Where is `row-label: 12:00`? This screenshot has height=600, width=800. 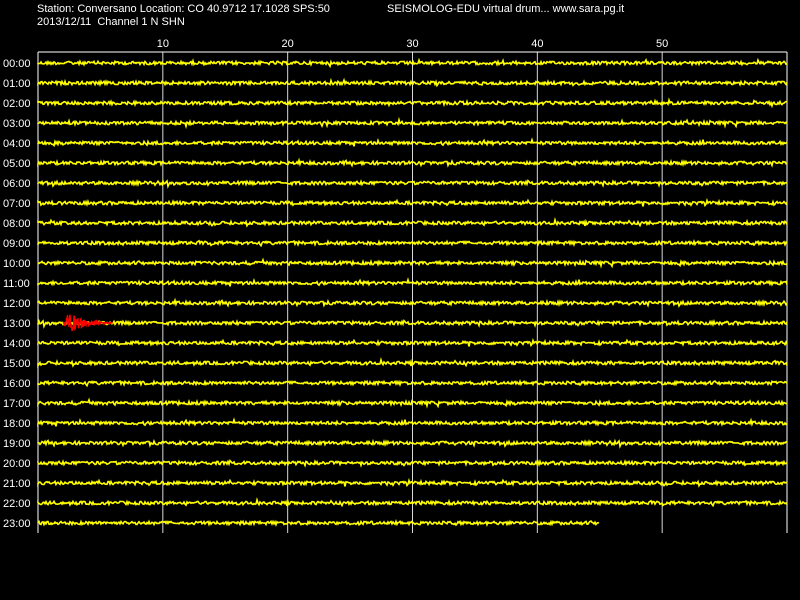
row-label: 12:00 is located at coordinates (17, 304).